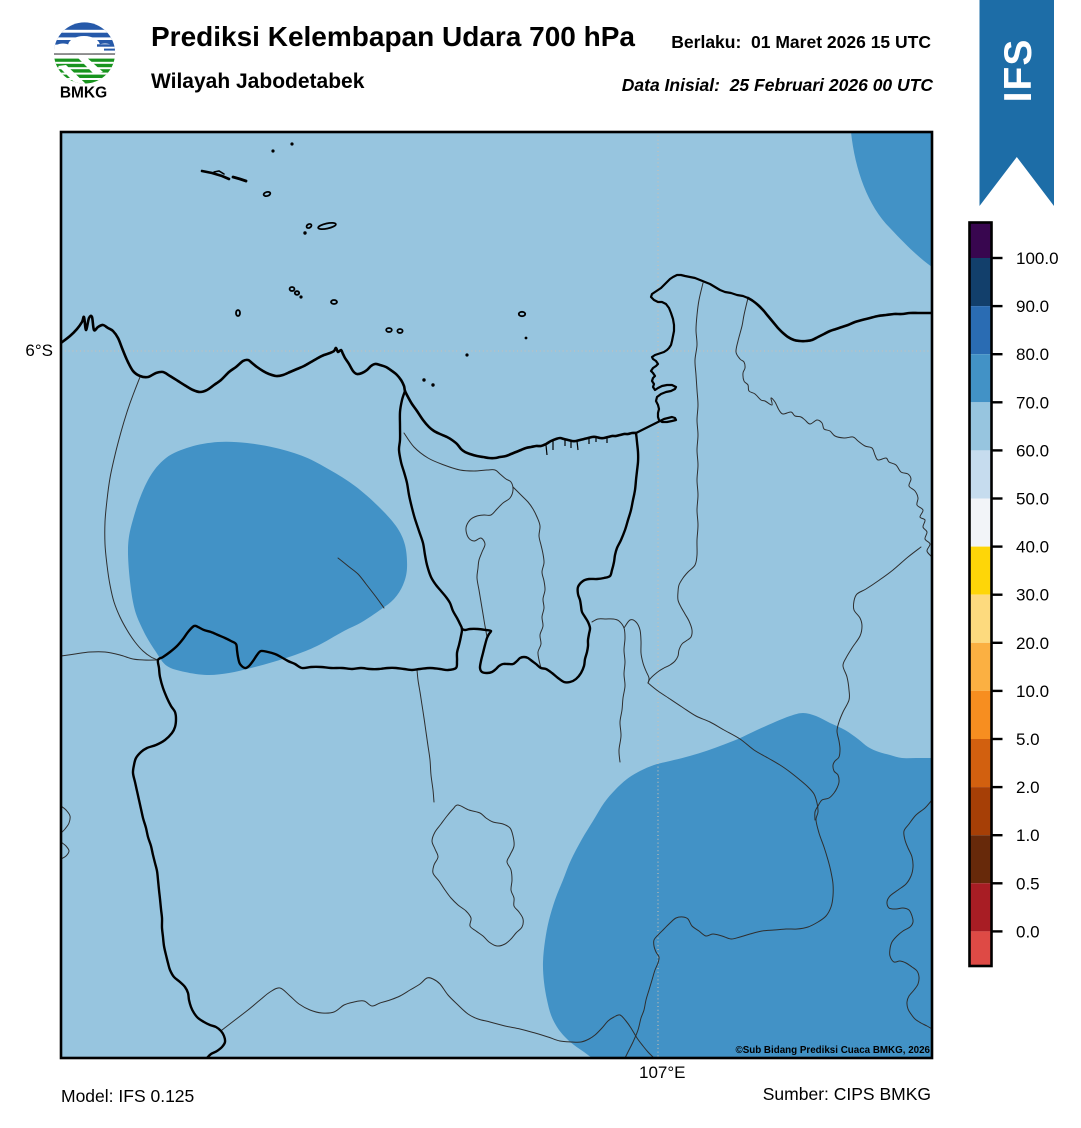 This screenshot has height=1128, width=1081. What do you see at coordinates (1032, 691) in the screenshot?
I see `svg-text: 10.0` at bounding box center [1032, 691].